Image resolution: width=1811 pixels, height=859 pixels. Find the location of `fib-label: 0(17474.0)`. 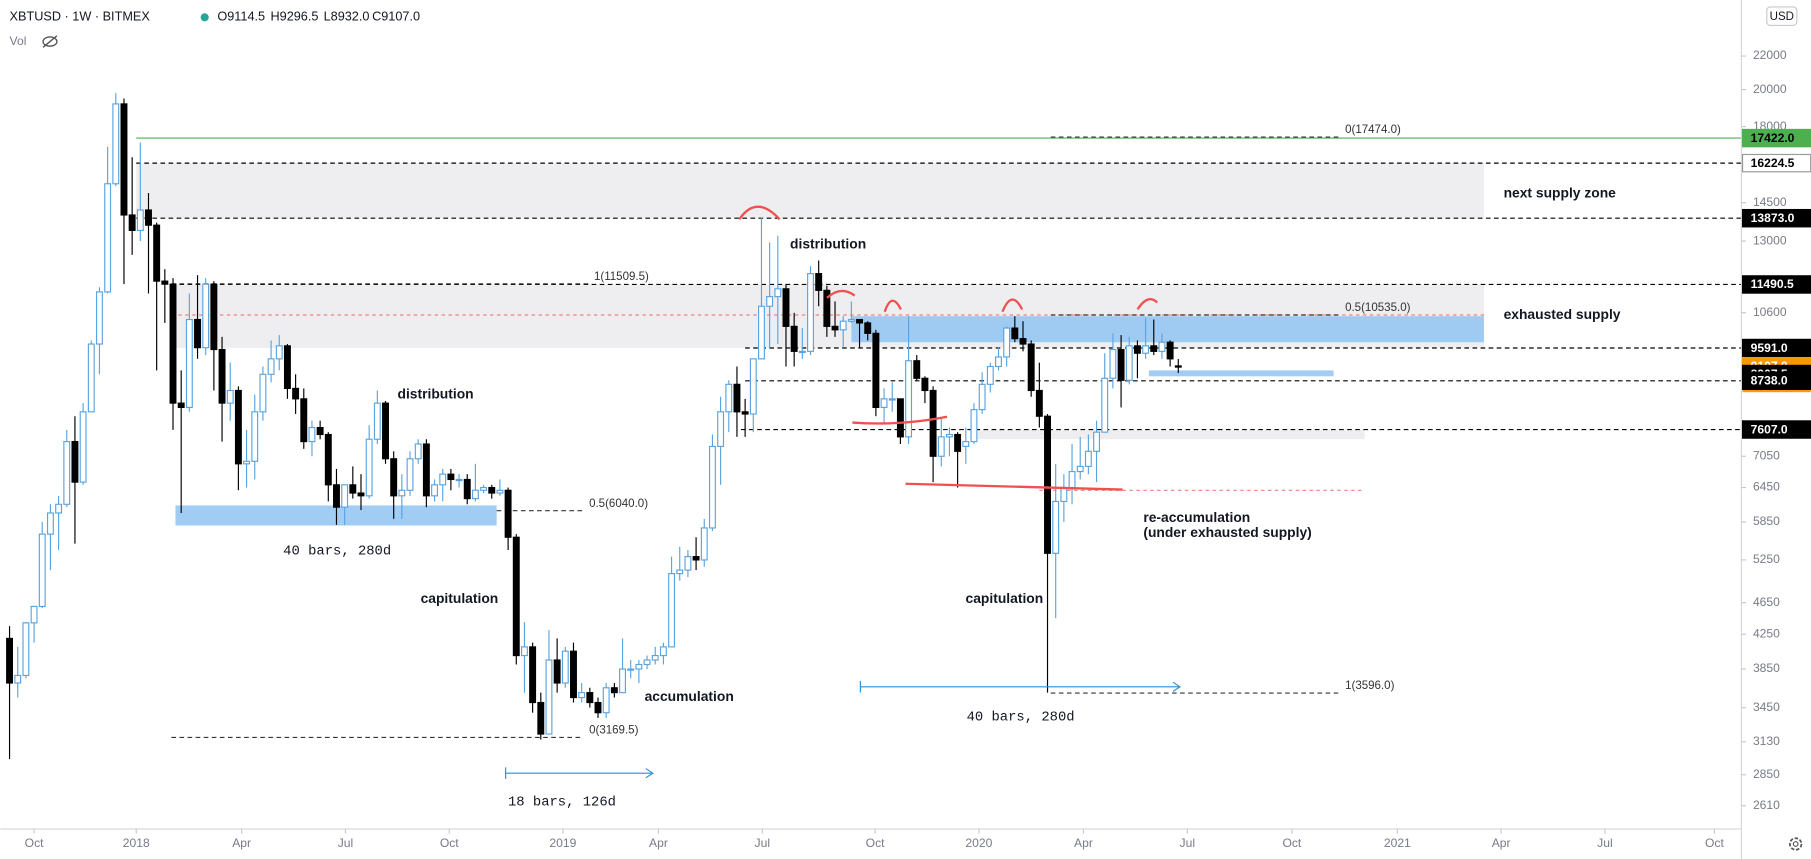

fib-label: 0(17474.0) is located at coordinates (1373, 130).